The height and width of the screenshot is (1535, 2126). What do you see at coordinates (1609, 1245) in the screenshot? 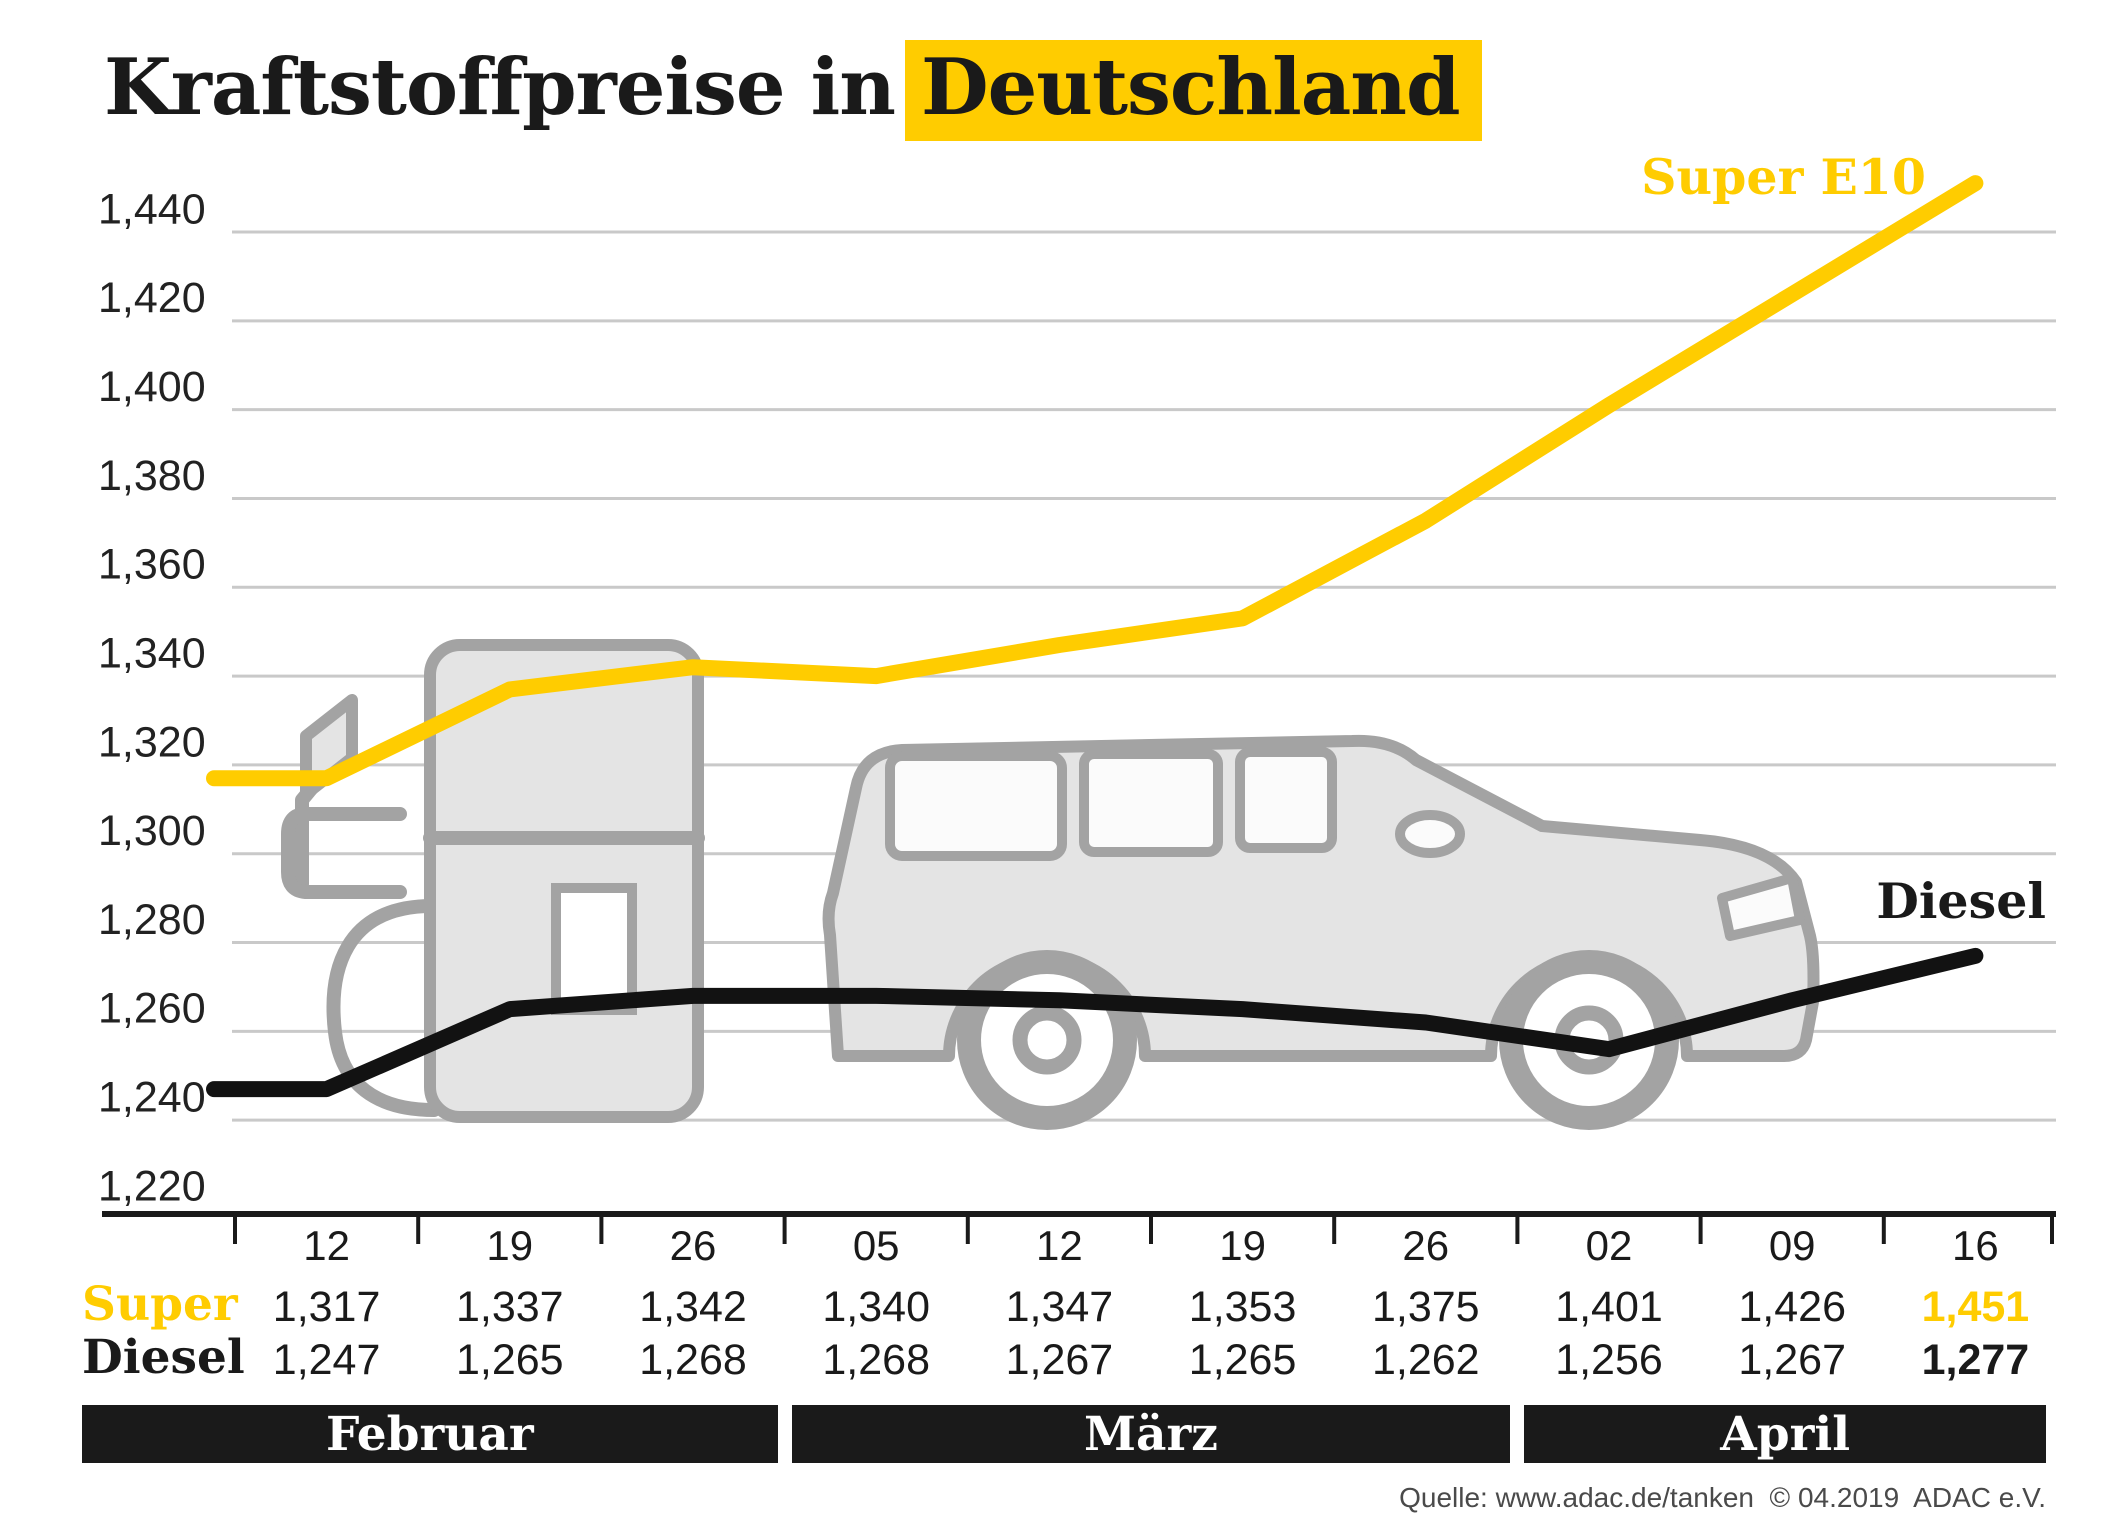
I see `x-axis-date-label: 02` at bounding box center [1609, 1245].